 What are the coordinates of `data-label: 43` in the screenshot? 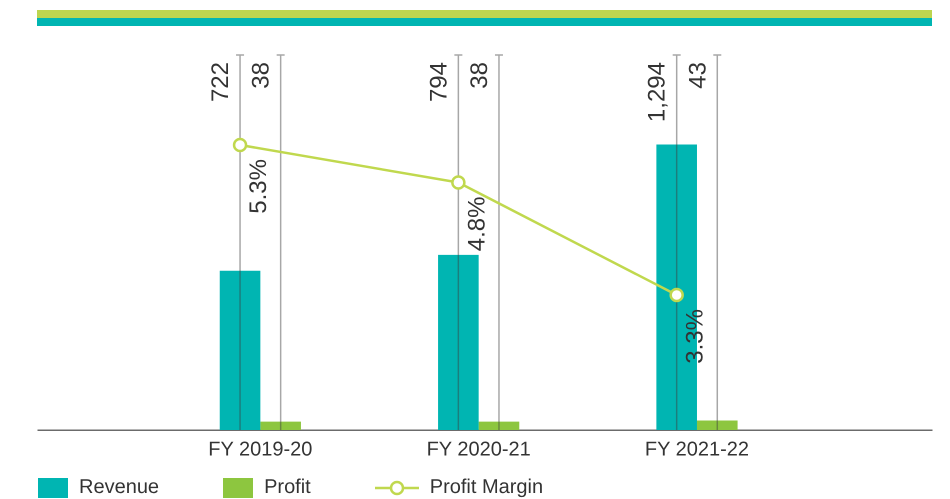 It's located at (698, 75).